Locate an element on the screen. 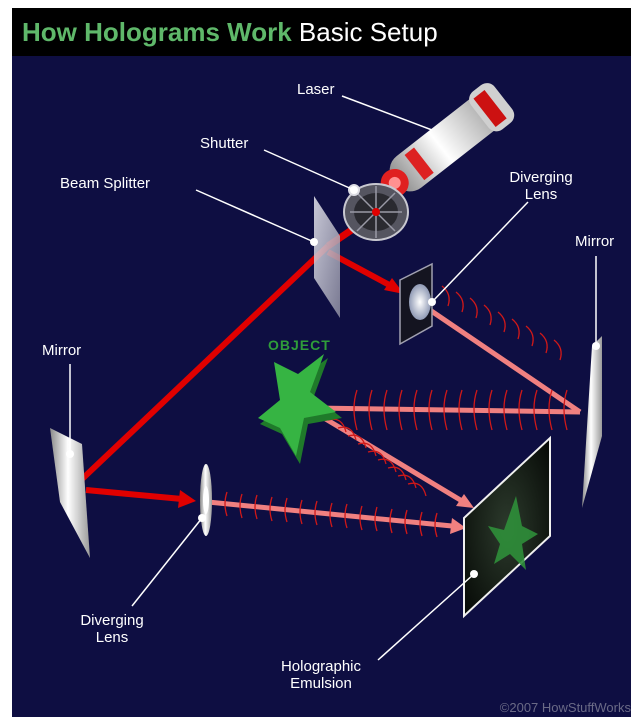 This screenshot has height=719, width=631. label-diverging-lens-top-line2: Lens is located at coordinates (541, 194).